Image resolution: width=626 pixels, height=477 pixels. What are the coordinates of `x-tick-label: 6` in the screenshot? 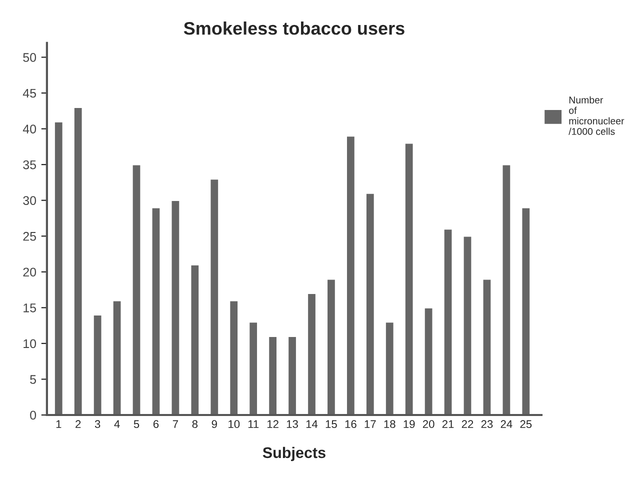 It's located at (156, 424).